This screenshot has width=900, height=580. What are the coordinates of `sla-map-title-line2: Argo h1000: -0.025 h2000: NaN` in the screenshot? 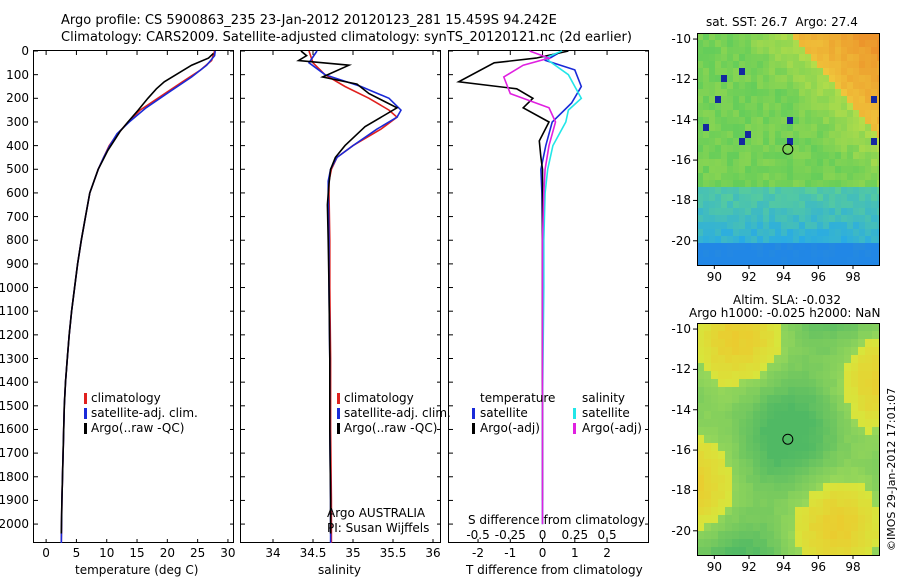 It's located at (785, 313).